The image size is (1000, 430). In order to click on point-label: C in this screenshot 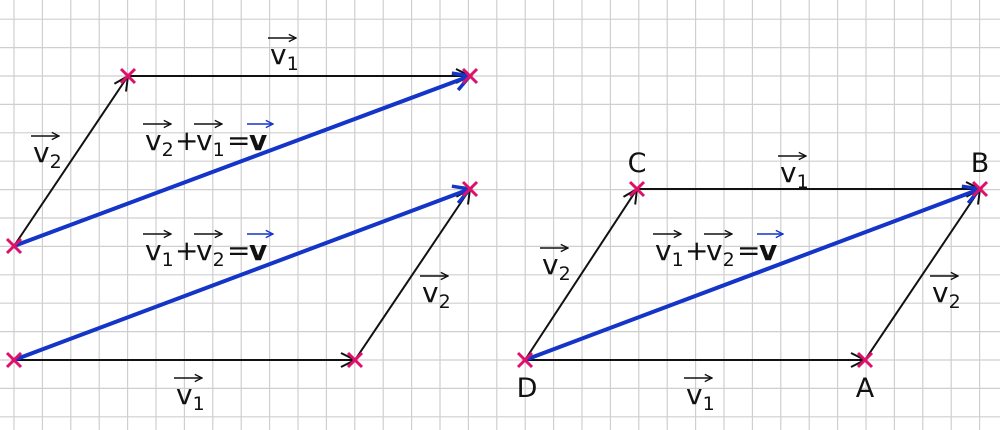, I will do `click(637, 163)`.